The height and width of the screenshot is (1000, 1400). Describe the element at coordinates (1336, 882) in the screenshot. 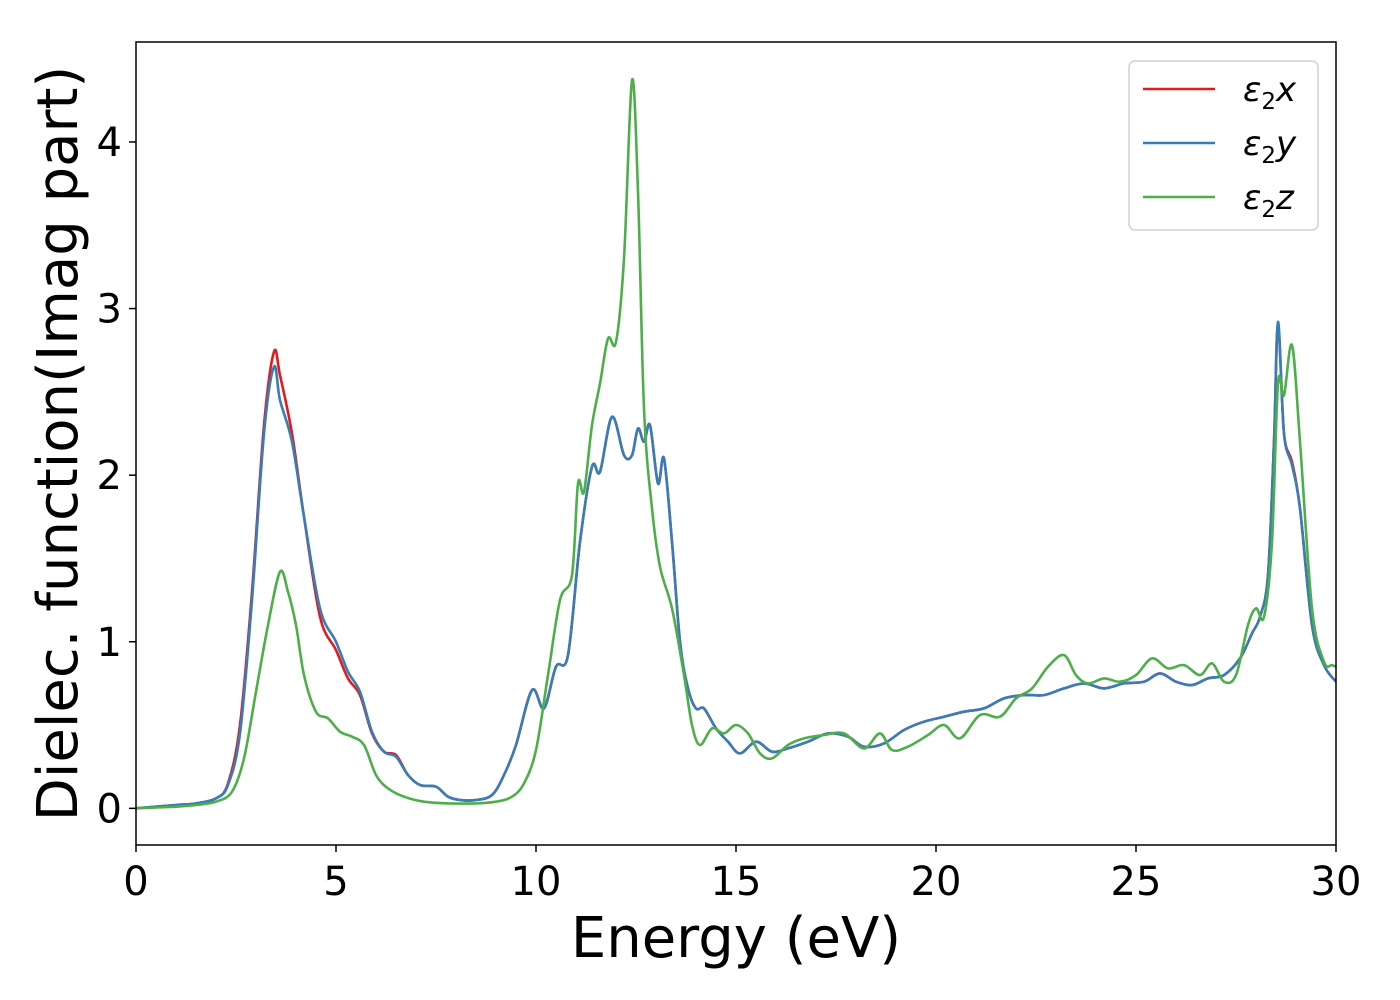

I see `x-tick-label: 30` at that location.